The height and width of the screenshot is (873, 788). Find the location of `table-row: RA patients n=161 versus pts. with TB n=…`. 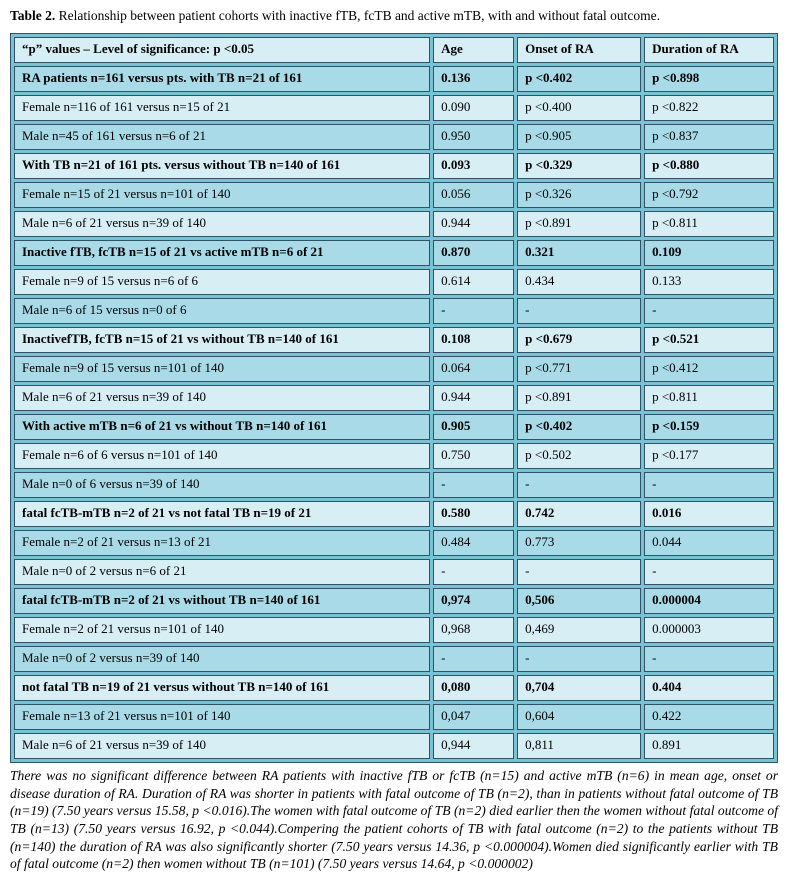

table-row: RA patients n=161 versus pts. with TB n=… is located at coordinates (394, 78).